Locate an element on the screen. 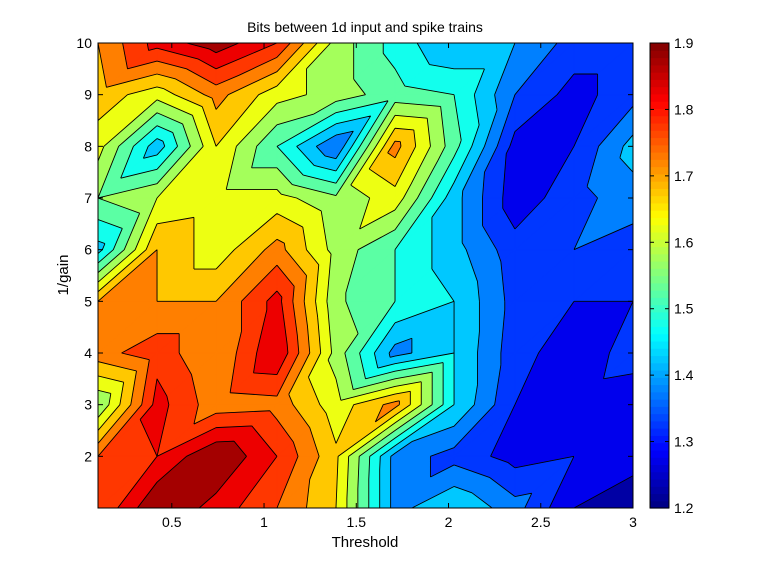 This screenshot has width=757, height=570. y-tick-label: 3 is located at coordinates (88, 405).